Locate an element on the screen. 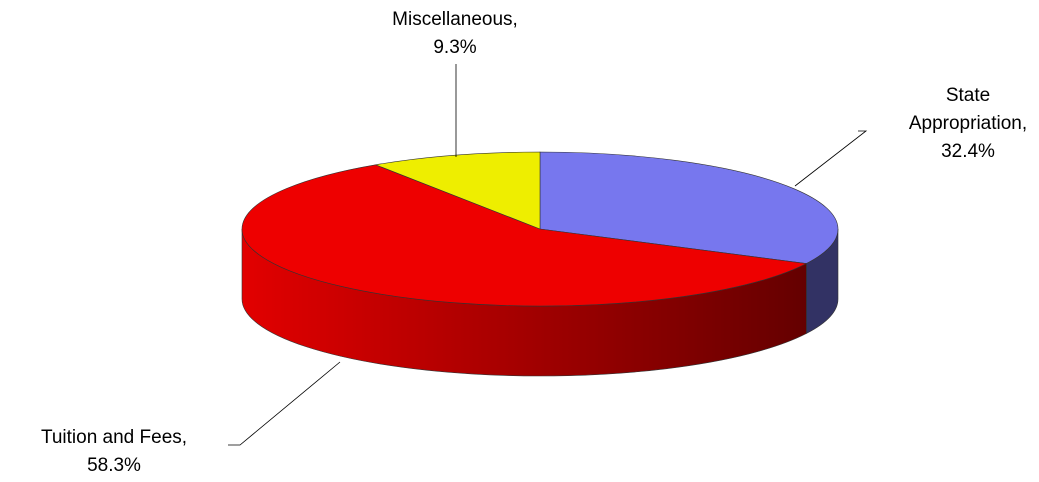  value-label: 9.3% is located at coordinates (455, 47).